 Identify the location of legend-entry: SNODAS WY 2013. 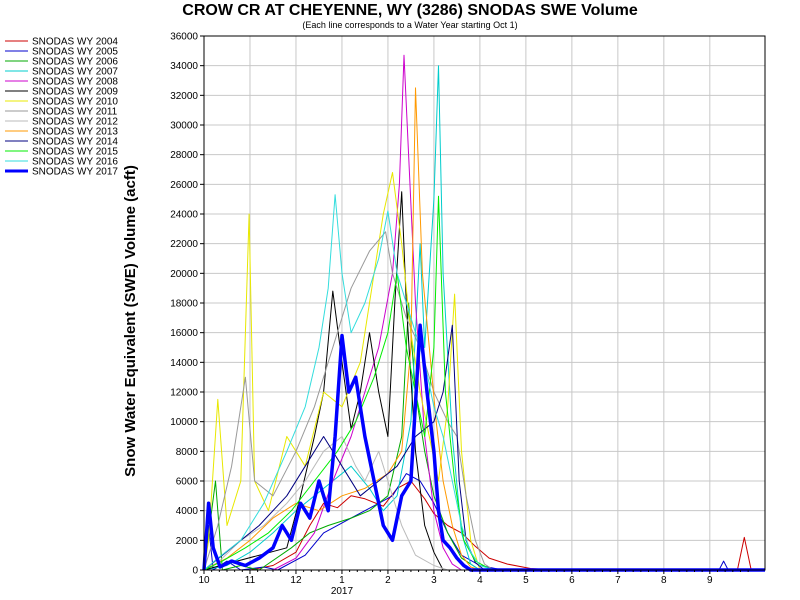
(75, 132).